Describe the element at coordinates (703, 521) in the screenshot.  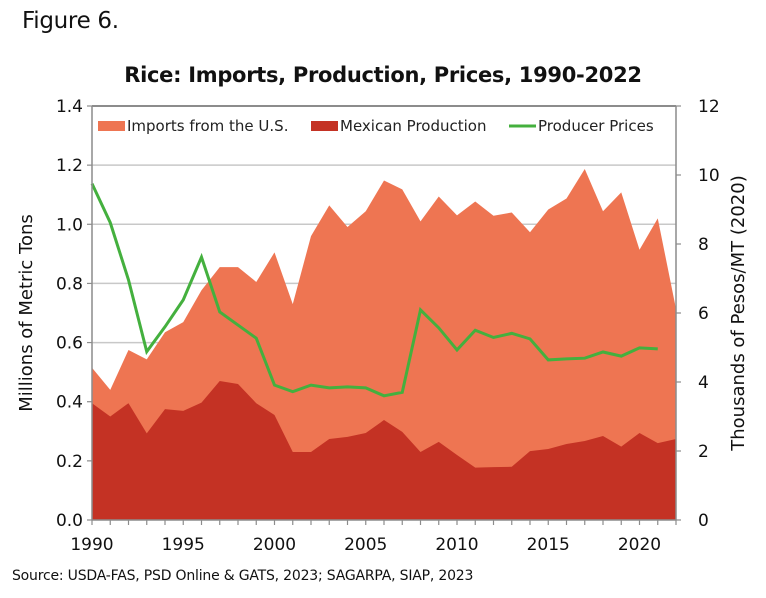
I see `y2-tick-label: 0` at that location.